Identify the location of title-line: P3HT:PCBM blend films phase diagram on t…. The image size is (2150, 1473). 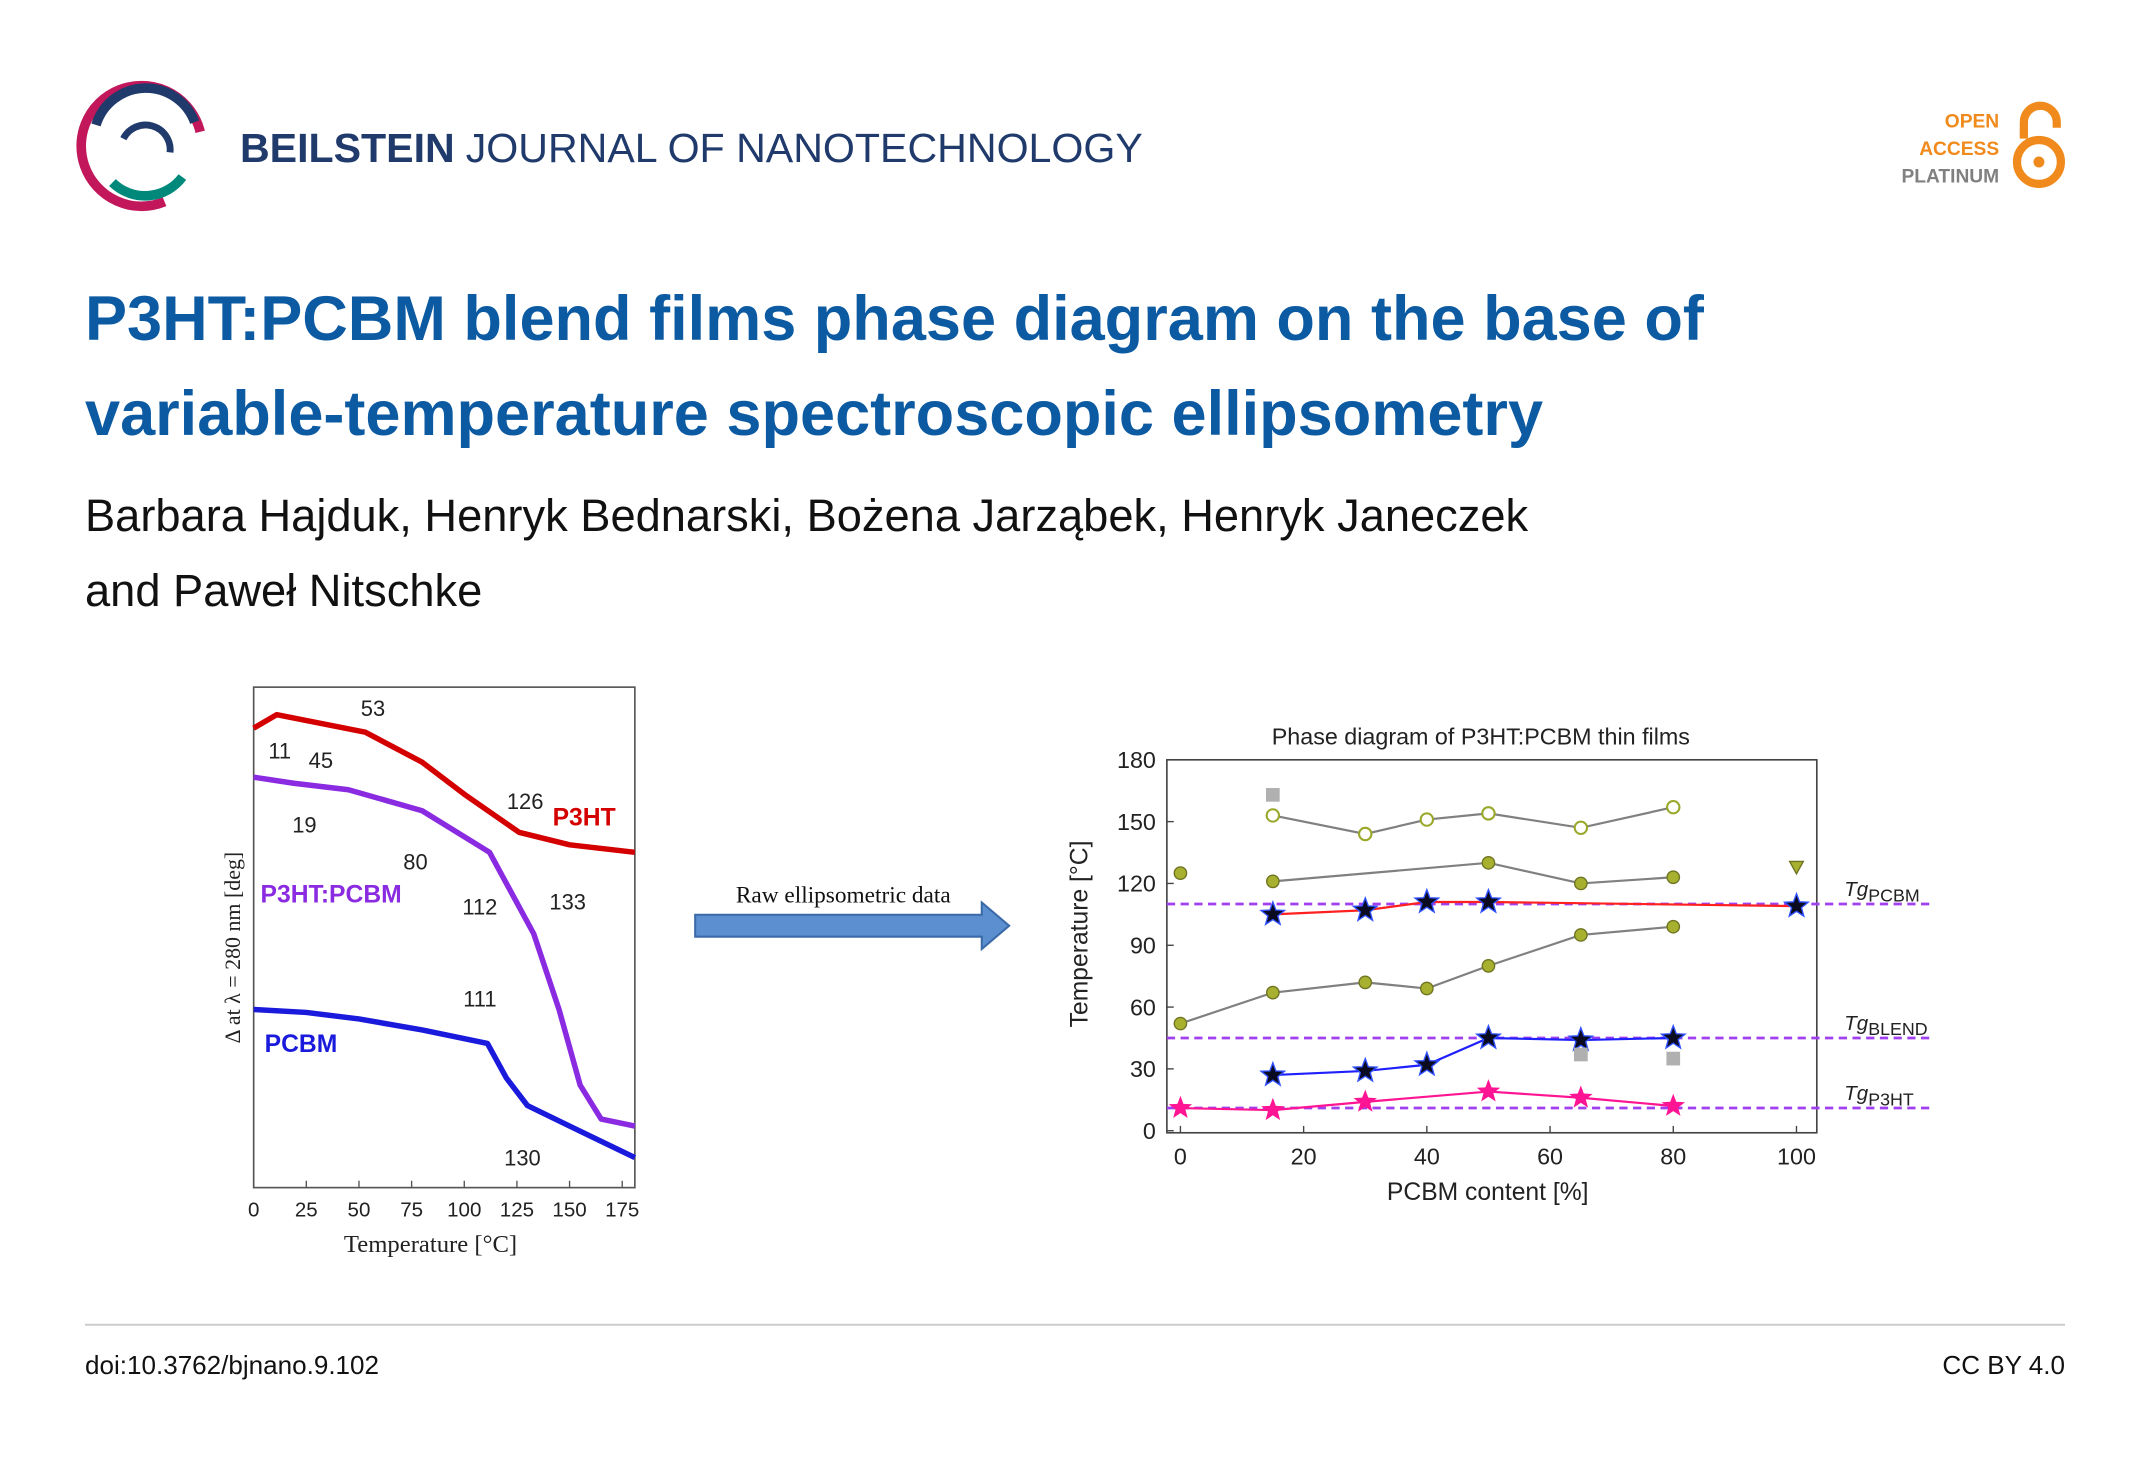
(895, 319).